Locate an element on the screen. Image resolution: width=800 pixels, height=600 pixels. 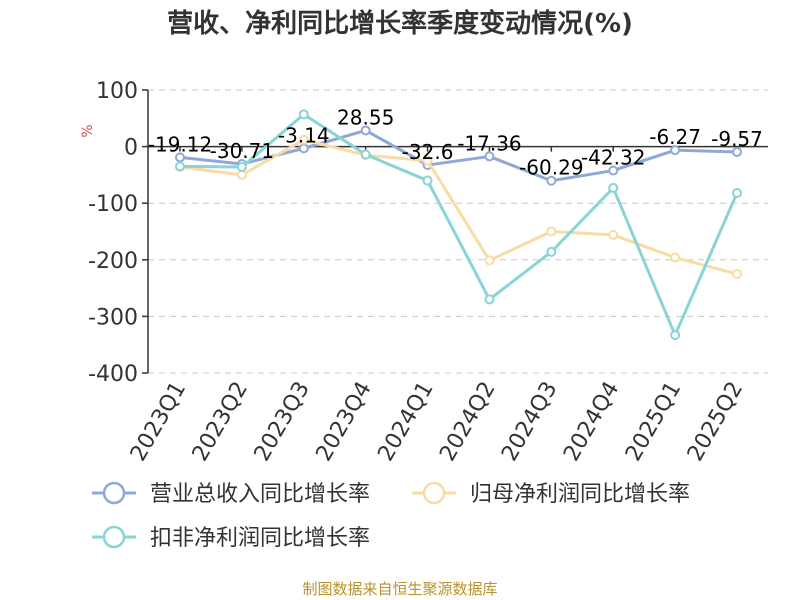
x-tick-label: 2025Q2 is located at coordinates (715, 422).